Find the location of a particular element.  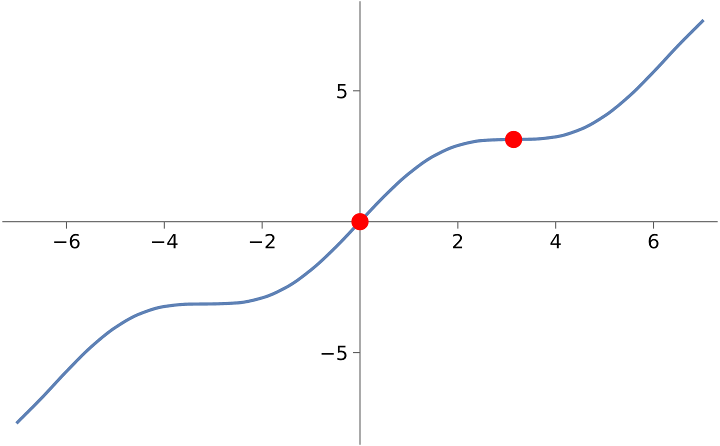

x-tick-label: 6 is located at coordinates (653, 241).